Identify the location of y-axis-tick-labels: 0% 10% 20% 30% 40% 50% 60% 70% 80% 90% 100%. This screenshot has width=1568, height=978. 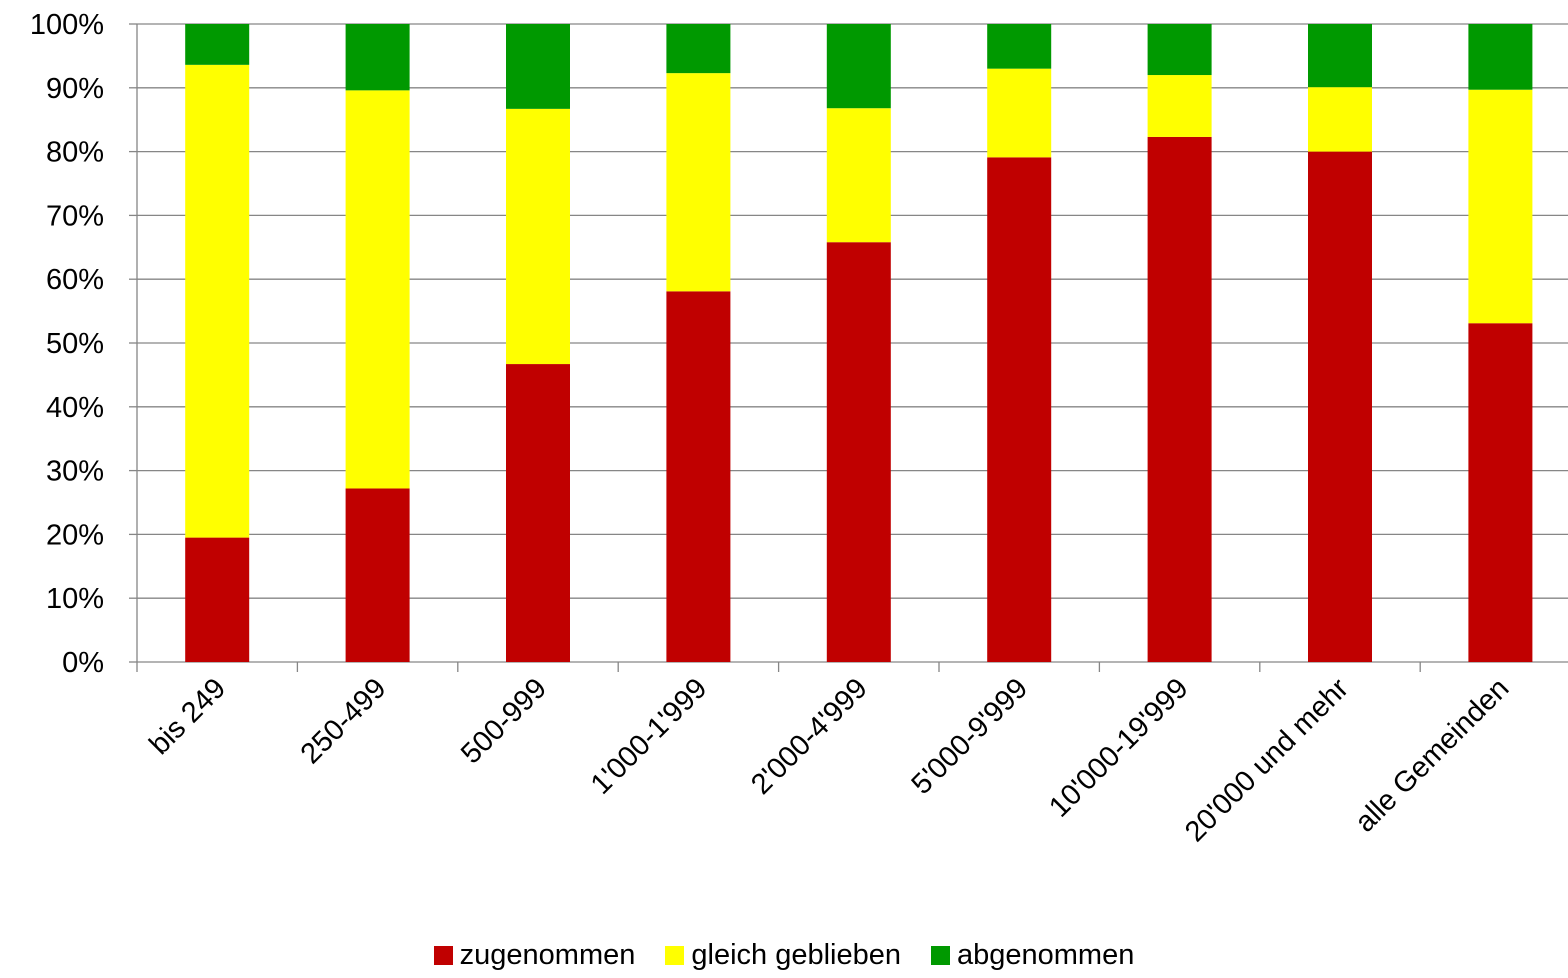
(67, 344).